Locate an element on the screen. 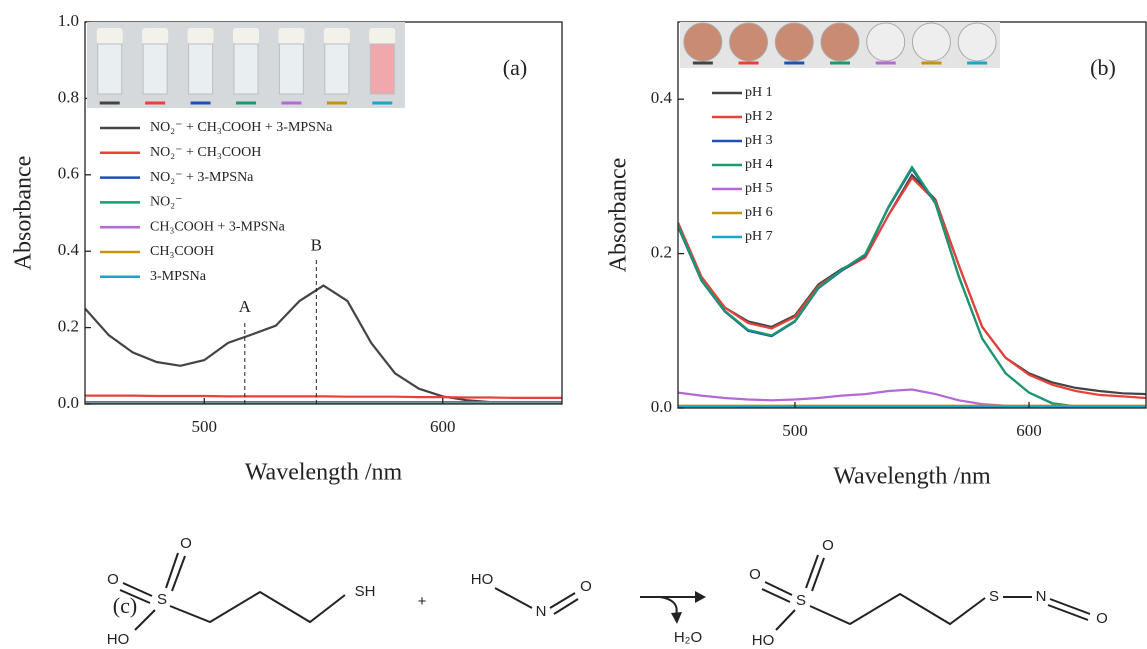 Image resolution: width=1147 pixels, height=649 pixels. panel-label: (a) is located at coordinates (515, 67).